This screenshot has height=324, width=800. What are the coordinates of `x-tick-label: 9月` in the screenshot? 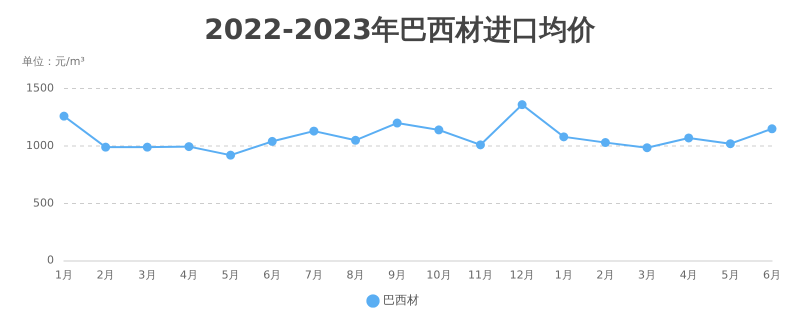 It's located at (397, 275).